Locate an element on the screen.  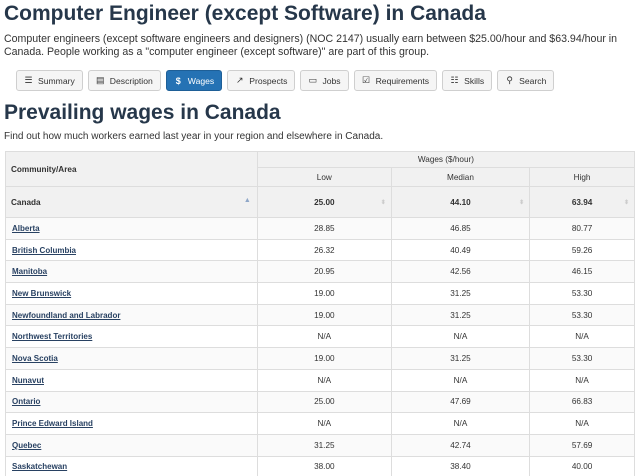
wage-high-cell: 66.83 is located at coordinates (582, 402).